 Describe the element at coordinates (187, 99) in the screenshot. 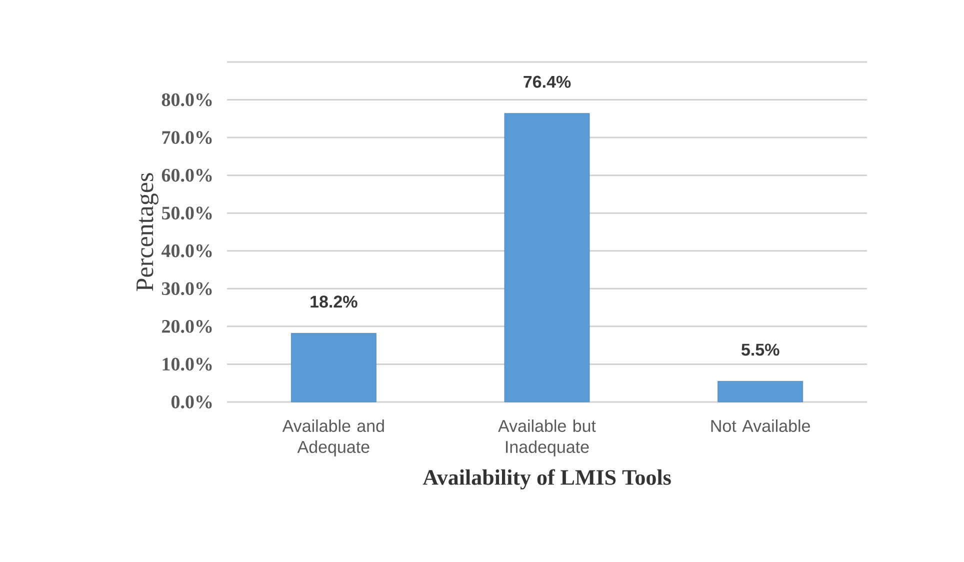

I see `y-tick-label: 80.0%` at that location.